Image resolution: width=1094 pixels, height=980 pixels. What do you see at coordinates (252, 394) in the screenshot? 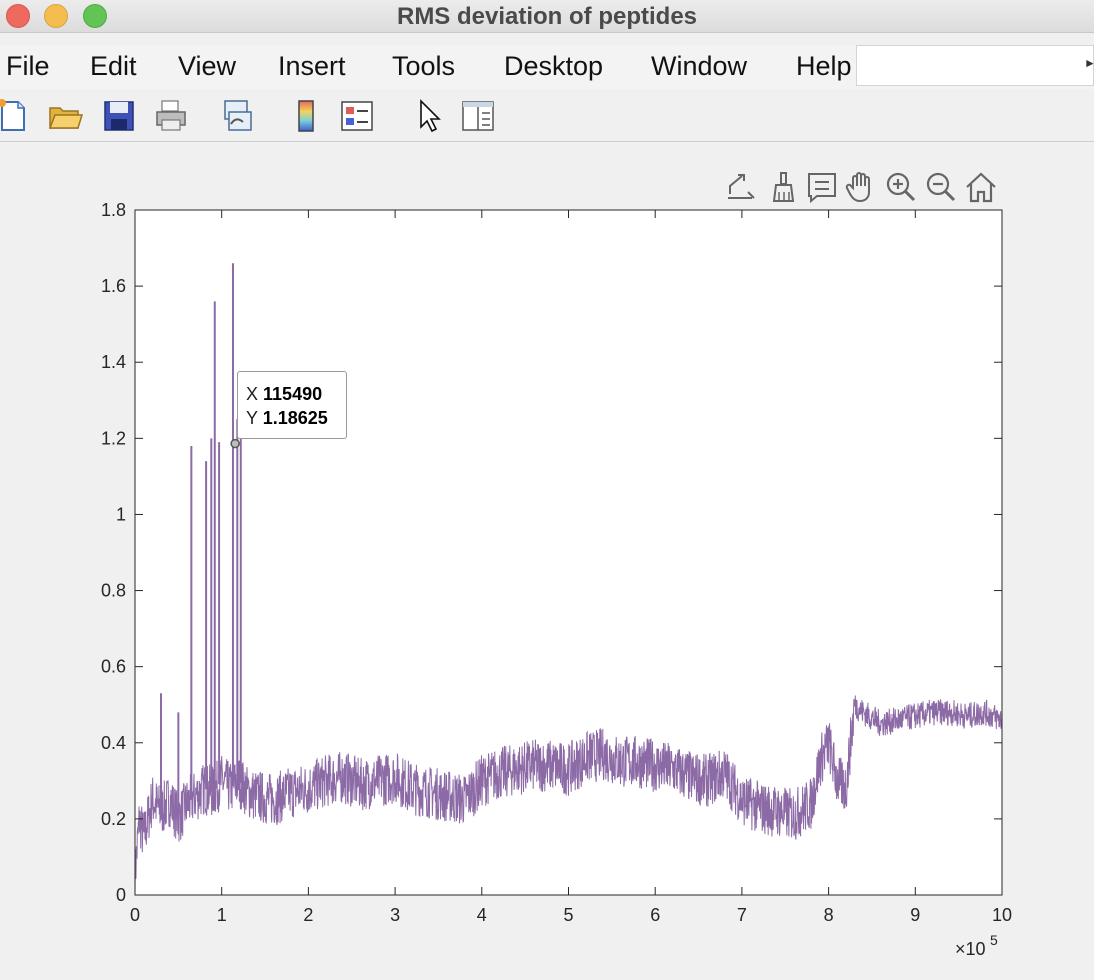
I see `datatip-x-label: X` at bounding box center [252, 394].